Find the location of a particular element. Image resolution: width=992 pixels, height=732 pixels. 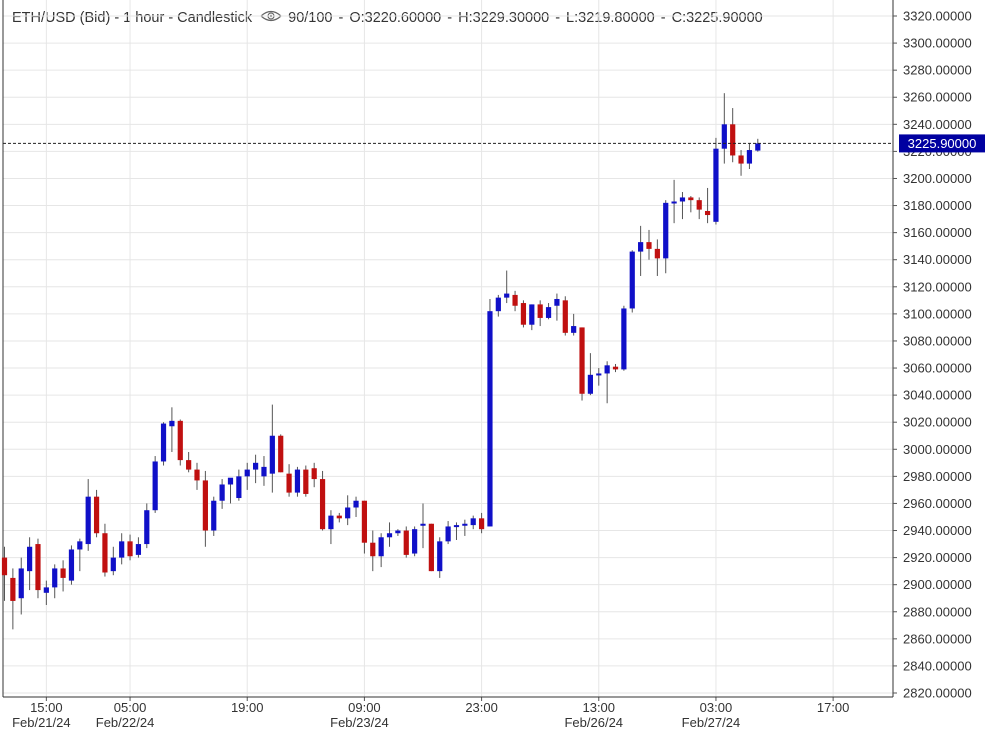

low-value: L:3219.80000 is located at coordinates (610, 18).